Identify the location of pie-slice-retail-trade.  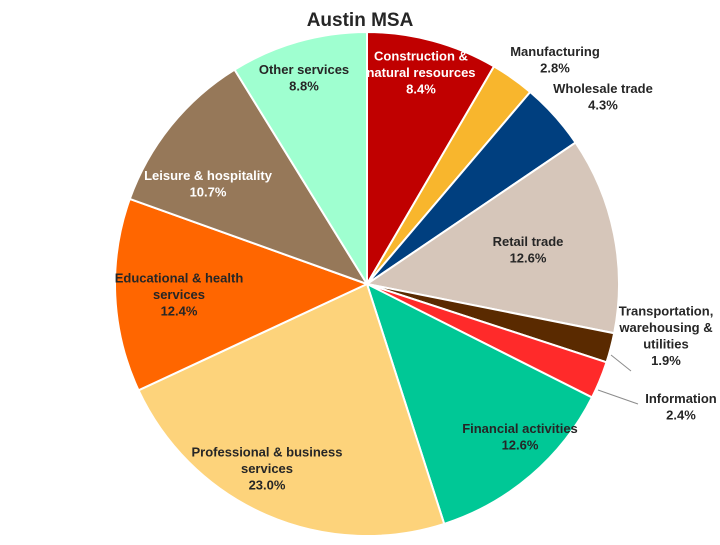
(492, 238).